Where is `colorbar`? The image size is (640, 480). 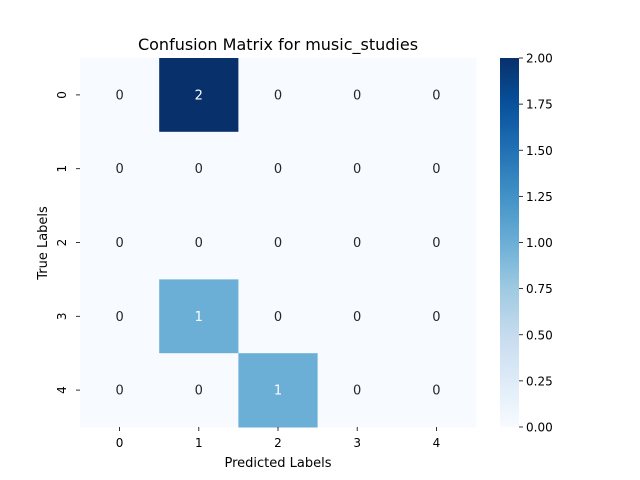 colorbar is located at coordinates (509, 242).